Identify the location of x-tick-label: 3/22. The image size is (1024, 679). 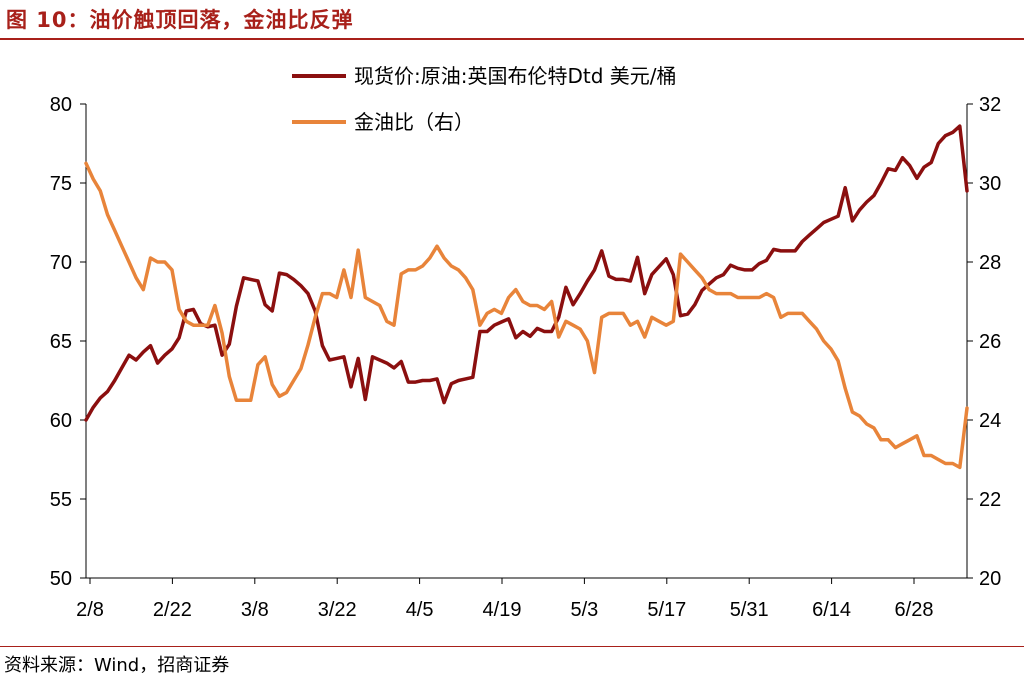
(337, 610).